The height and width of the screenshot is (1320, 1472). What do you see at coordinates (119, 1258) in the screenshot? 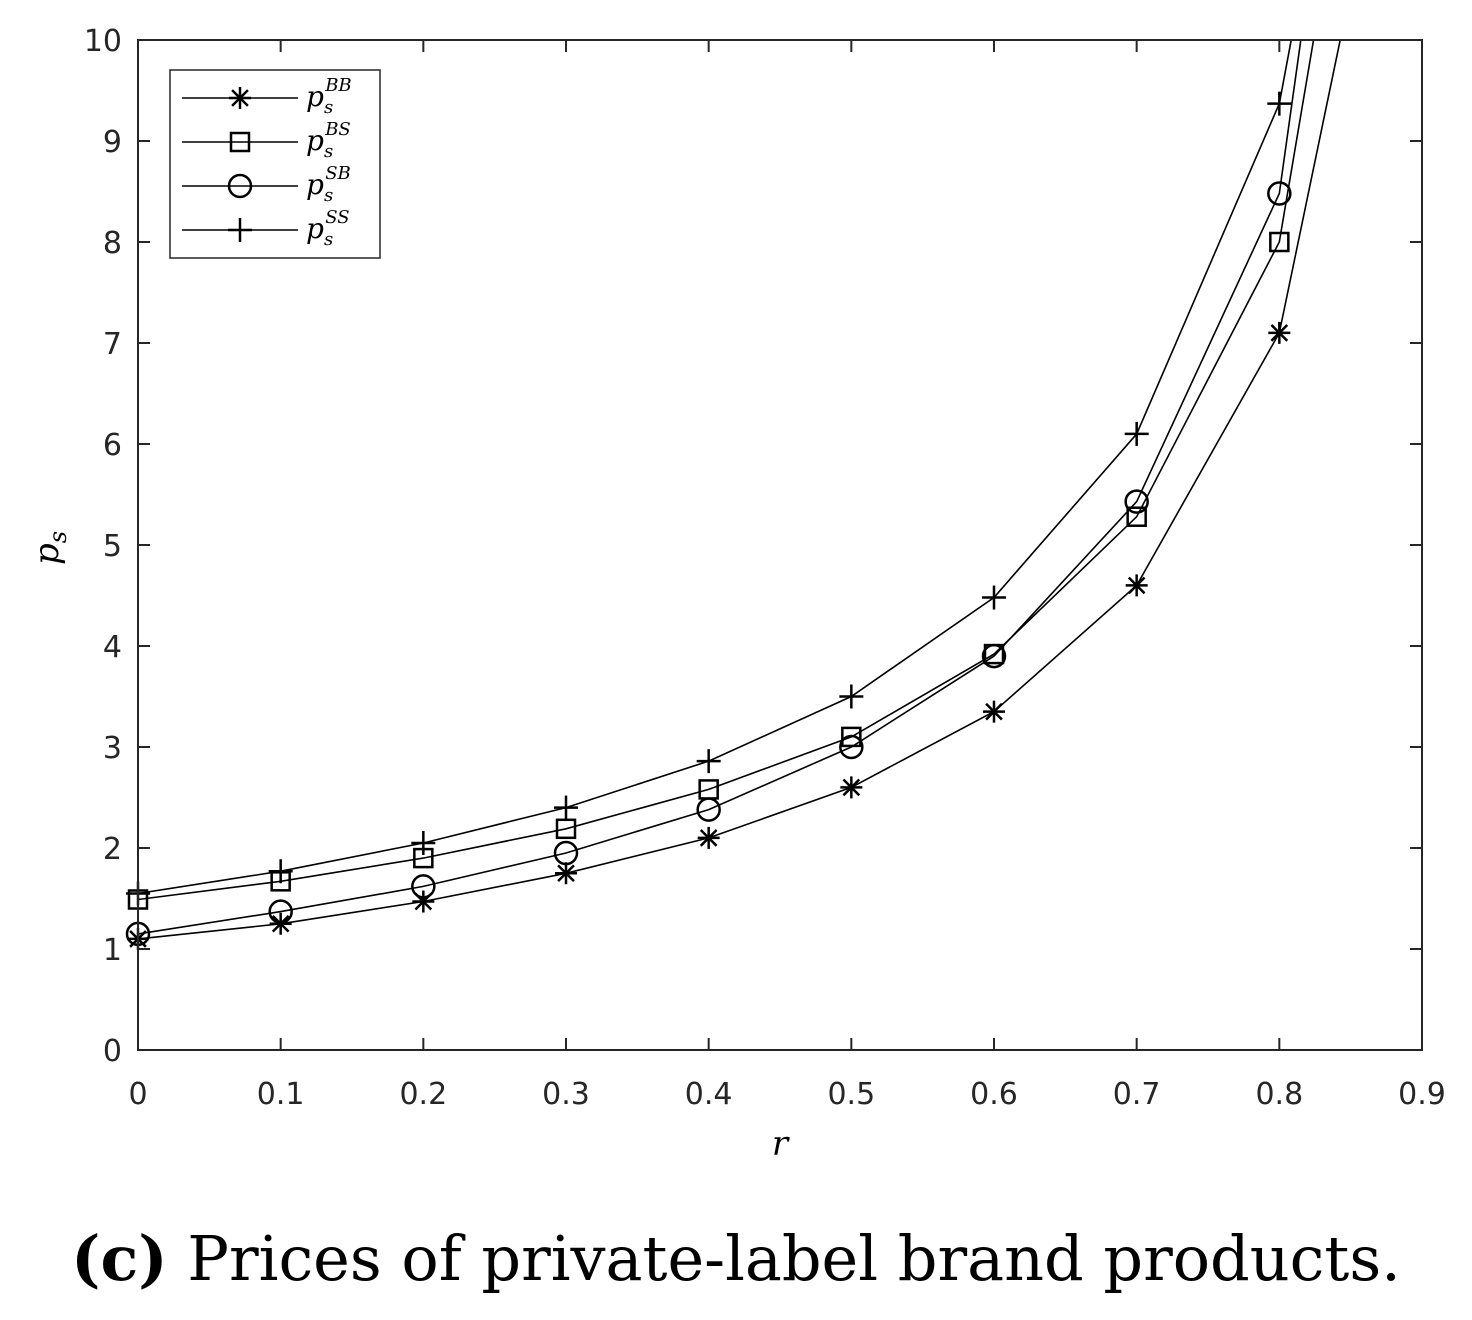
I see `caption-label: (c)` at bounding box center [119, 1258].